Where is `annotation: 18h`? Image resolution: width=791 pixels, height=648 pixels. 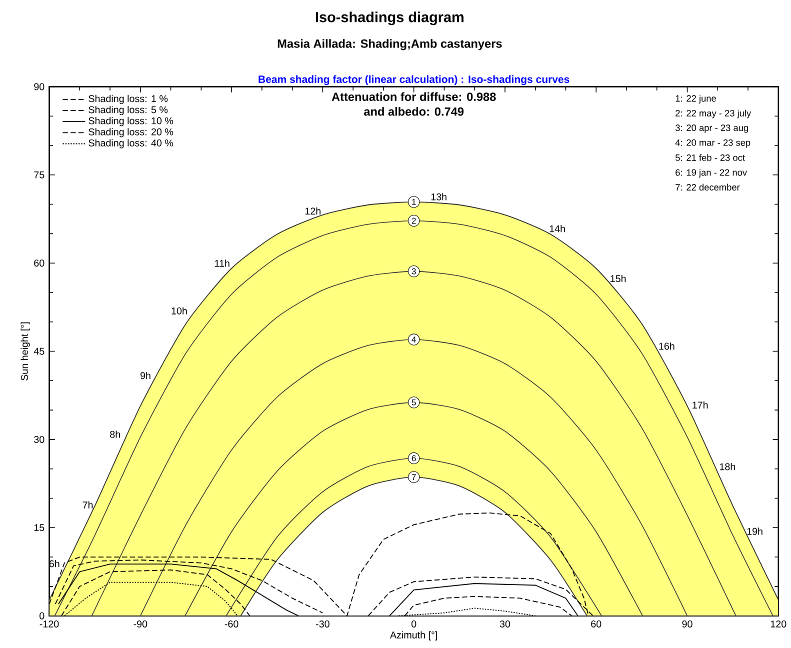
annotation: 18h is located at coordinates (728, 466).